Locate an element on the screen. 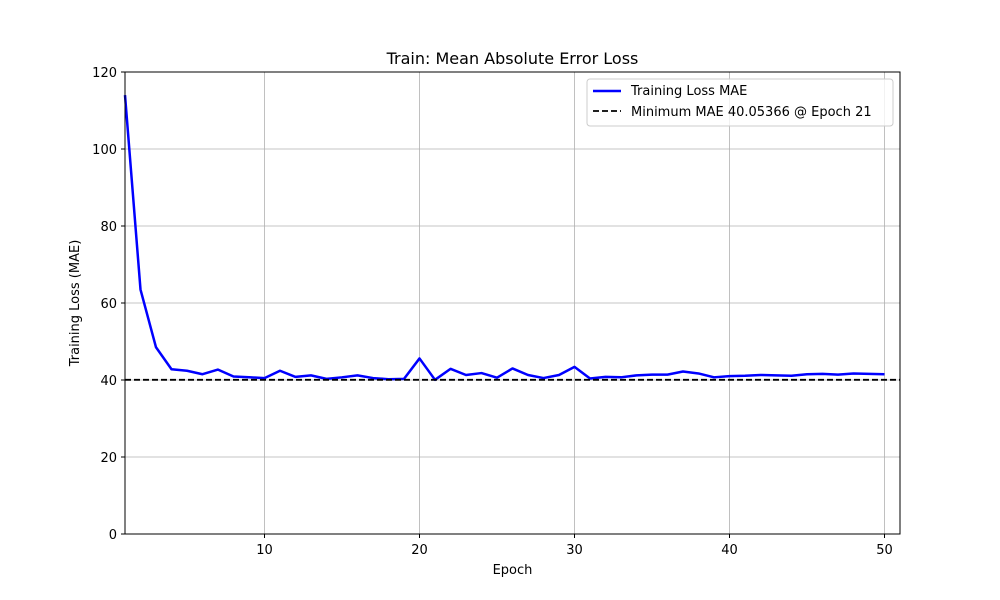 Image resolution: width=1000 pixels, height=600 pixels. x-tick-label: 40 is located at coordinates (729, 550).